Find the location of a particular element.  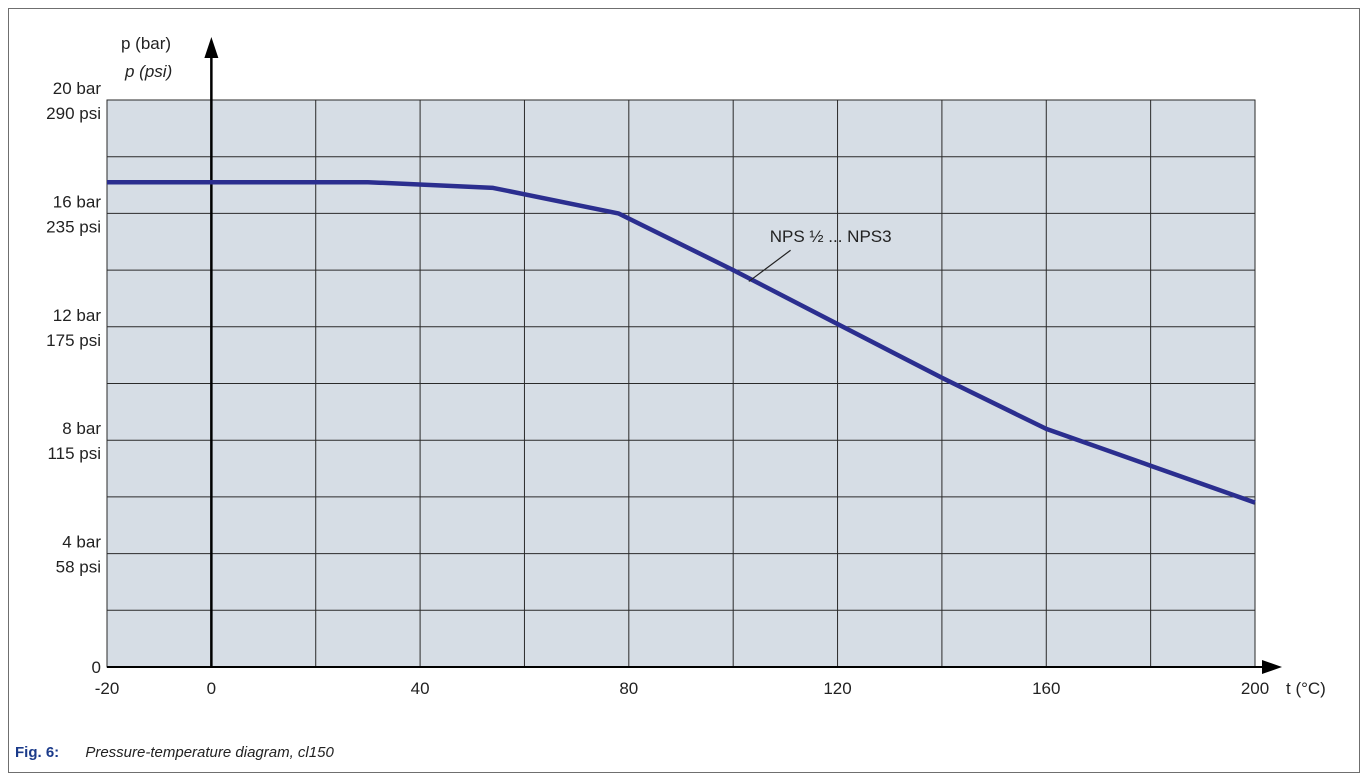

y-tick-label-bar: 4 bar is located at coordinates (81, 542).